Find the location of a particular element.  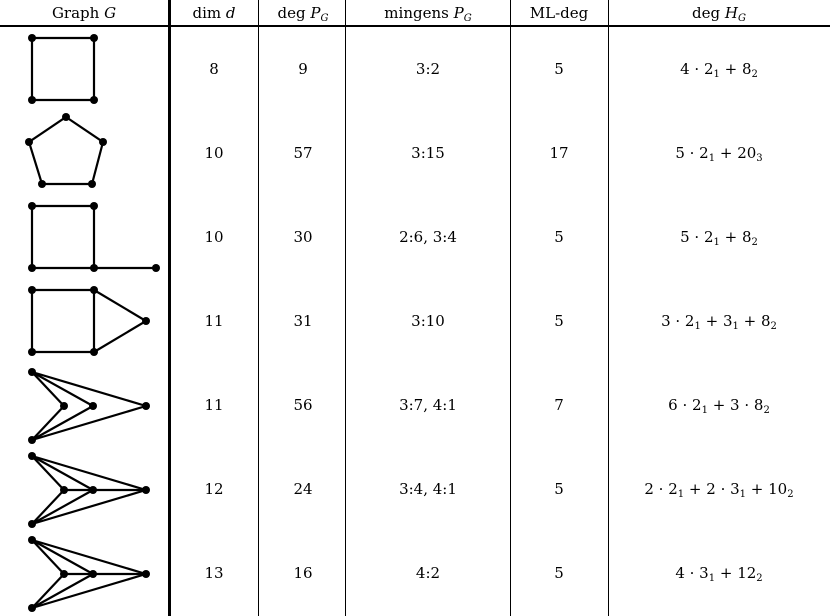

deg-value: 16 is located at coordinates (303, 573).